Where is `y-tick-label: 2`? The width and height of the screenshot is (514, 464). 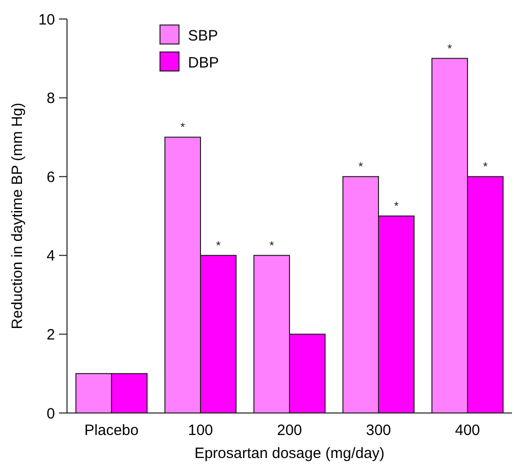 y-tick-label: 2 is located at coordinates (50, 335).